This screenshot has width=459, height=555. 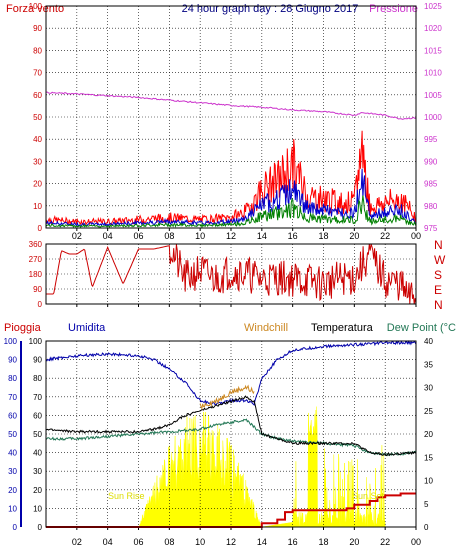 I want to click on humidity-tick-label: 100, so click(x=11, y=341).